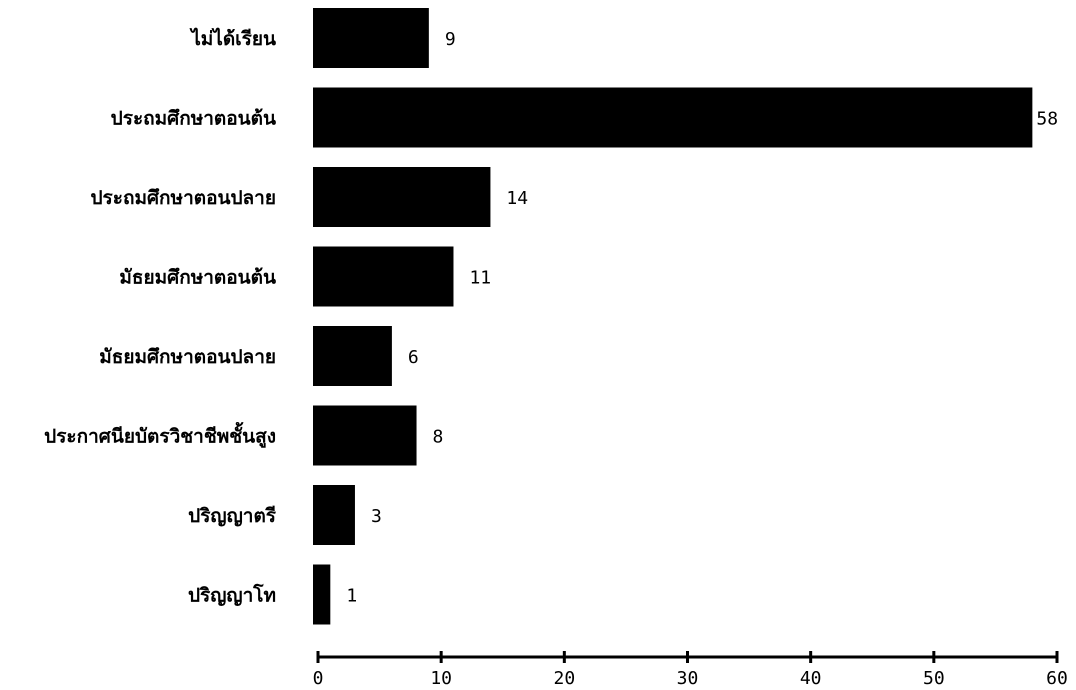 This screenshot has height=690, width=1076. I want to click on value-label: 11, so click(480, 278).